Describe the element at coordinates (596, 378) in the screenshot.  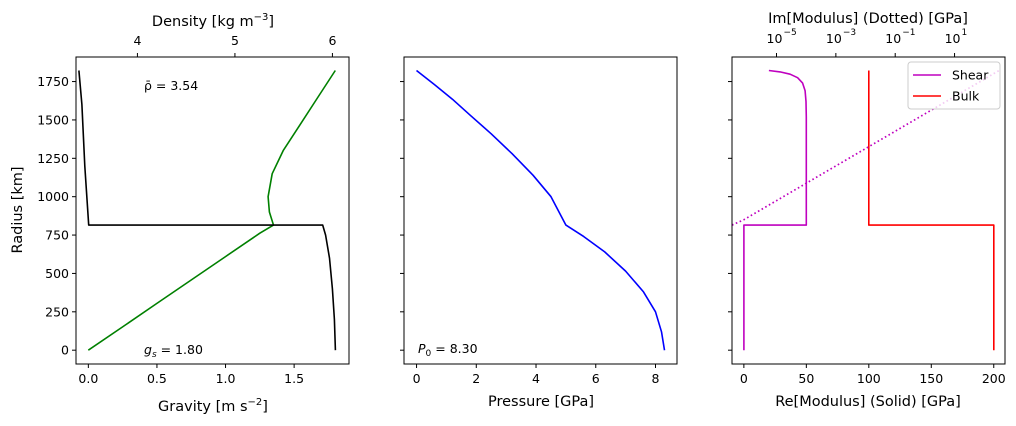
I see `pressure-tick-label-3: 6` at that location.